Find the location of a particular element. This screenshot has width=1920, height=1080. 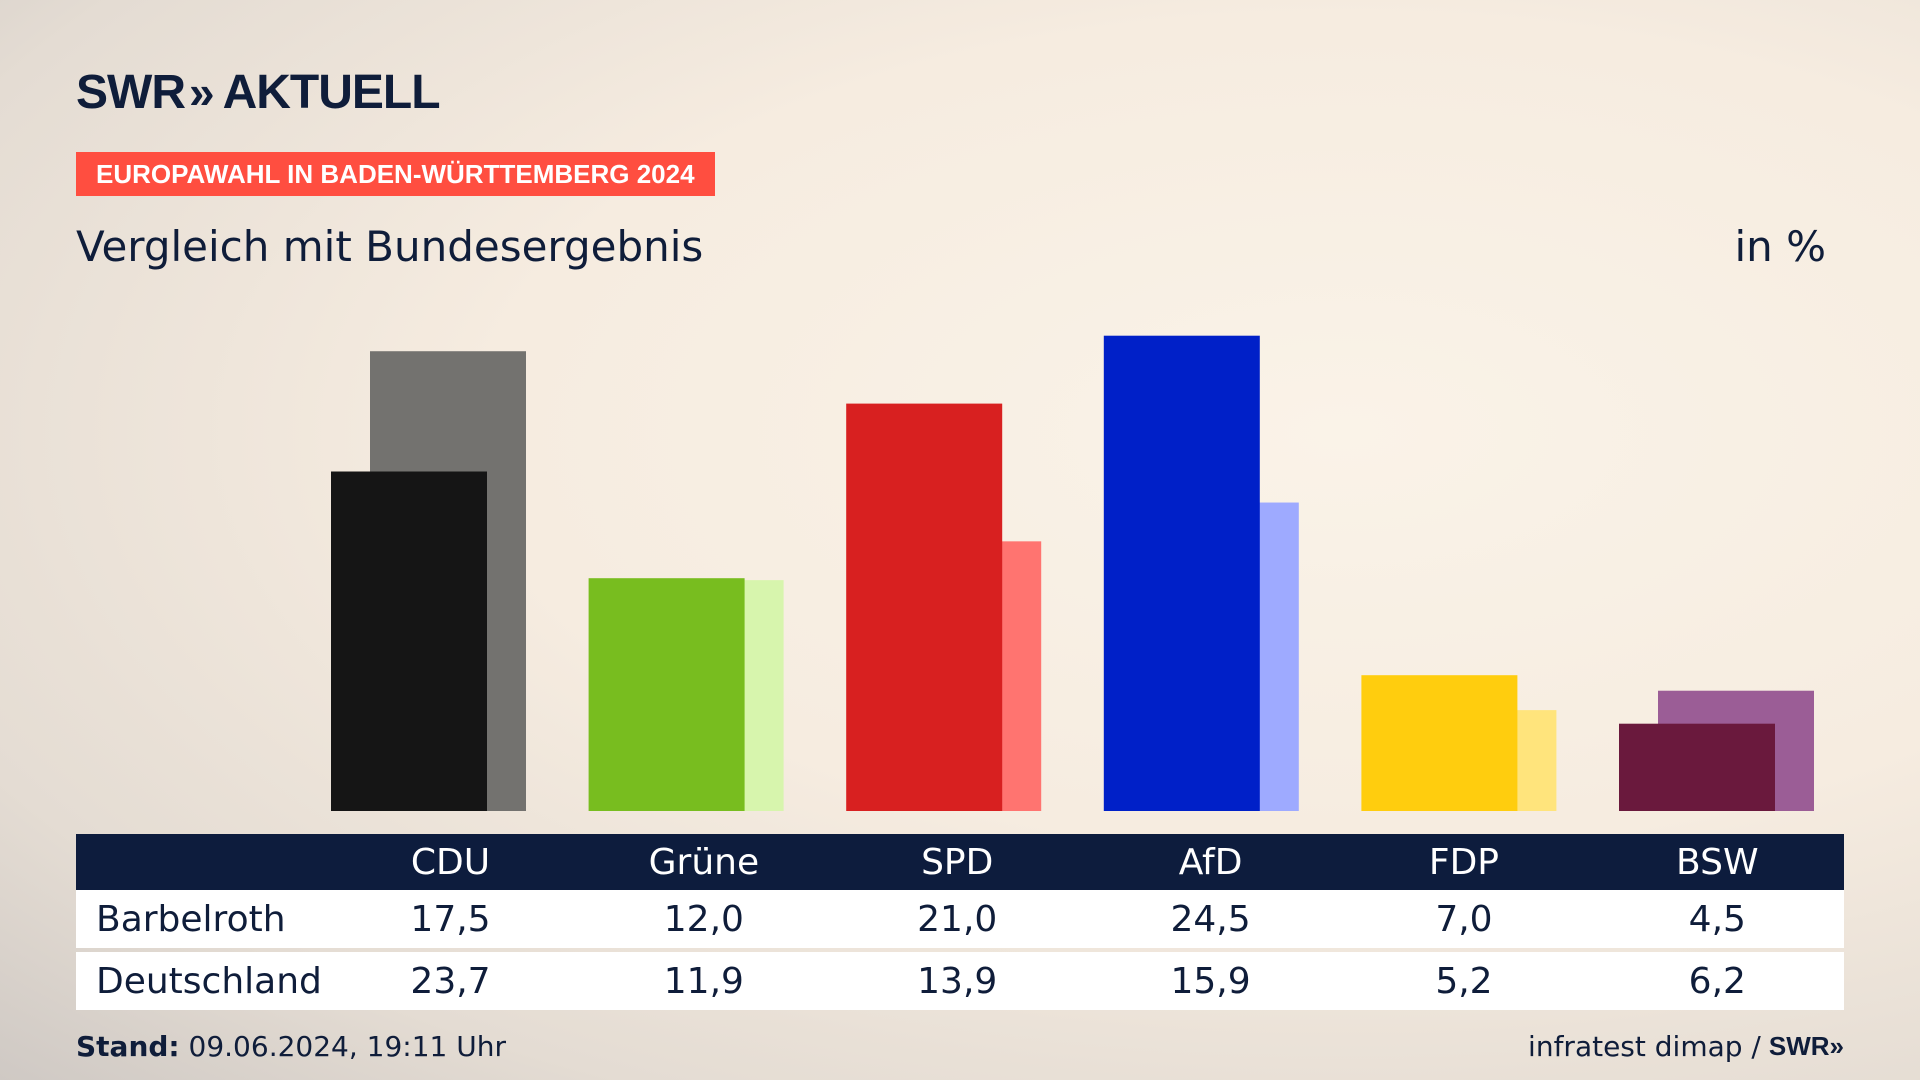

table-cell: 21,0 is located at coordinates (957, 919).